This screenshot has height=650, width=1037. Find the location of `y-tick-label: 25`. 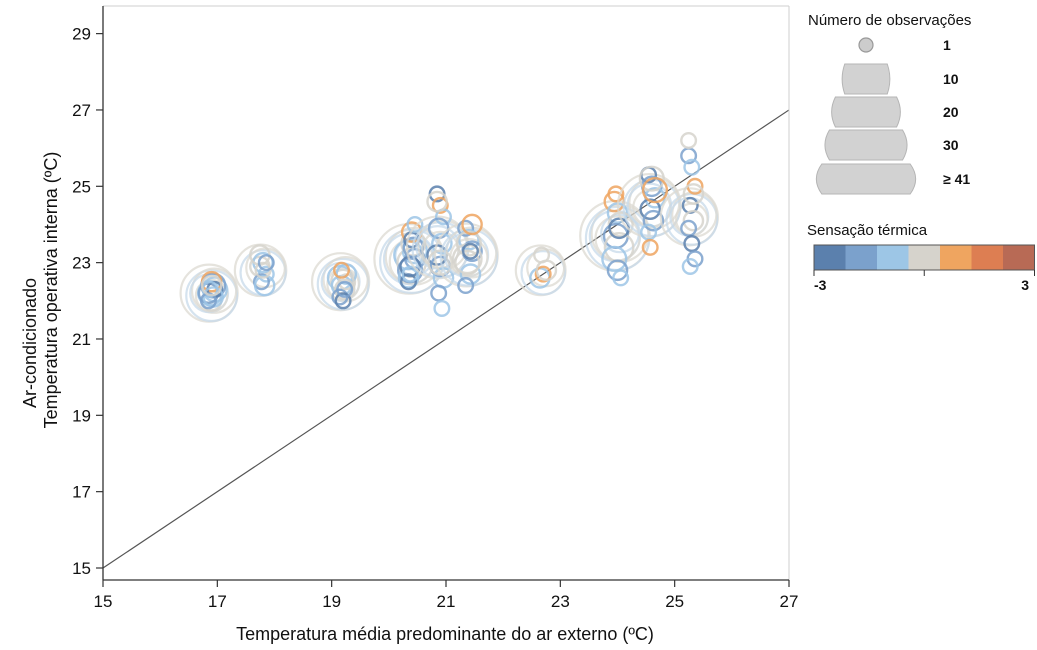

y-tick-label: 25 is located at coordinates (81, 186).